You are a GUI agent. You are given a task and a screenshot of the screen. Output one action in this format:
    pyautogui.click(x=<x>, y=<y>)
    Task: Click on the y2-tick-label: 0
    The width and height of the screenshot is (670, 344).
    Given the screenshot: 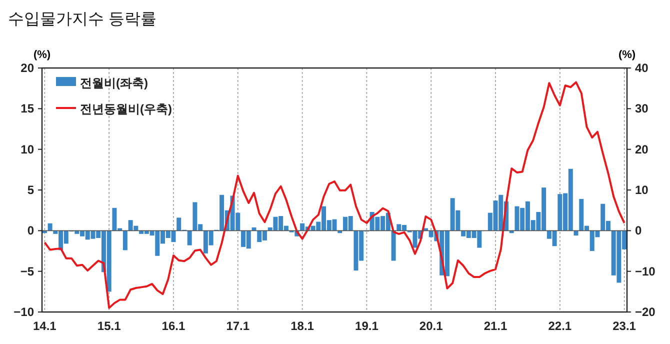 What is the action you would take?
    pyautogui.click(x=638, y=231)
    